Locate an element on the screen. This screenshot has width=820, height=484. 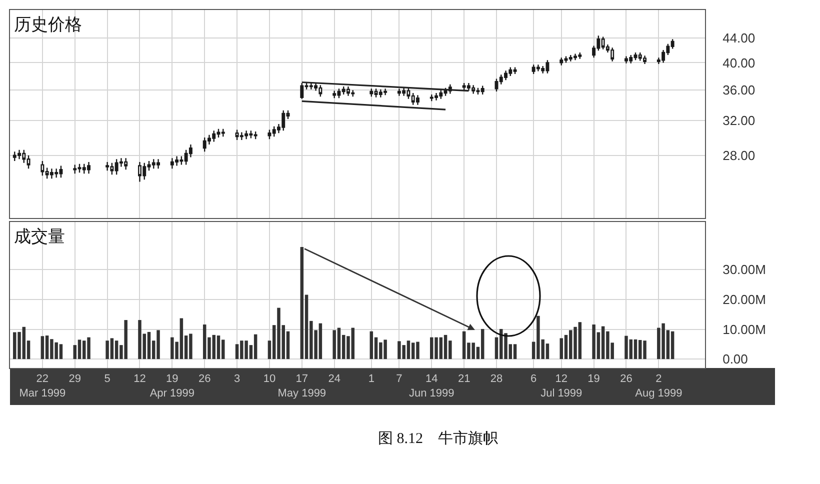
x-tick-label: 28 is located at coordinates (496, 379).